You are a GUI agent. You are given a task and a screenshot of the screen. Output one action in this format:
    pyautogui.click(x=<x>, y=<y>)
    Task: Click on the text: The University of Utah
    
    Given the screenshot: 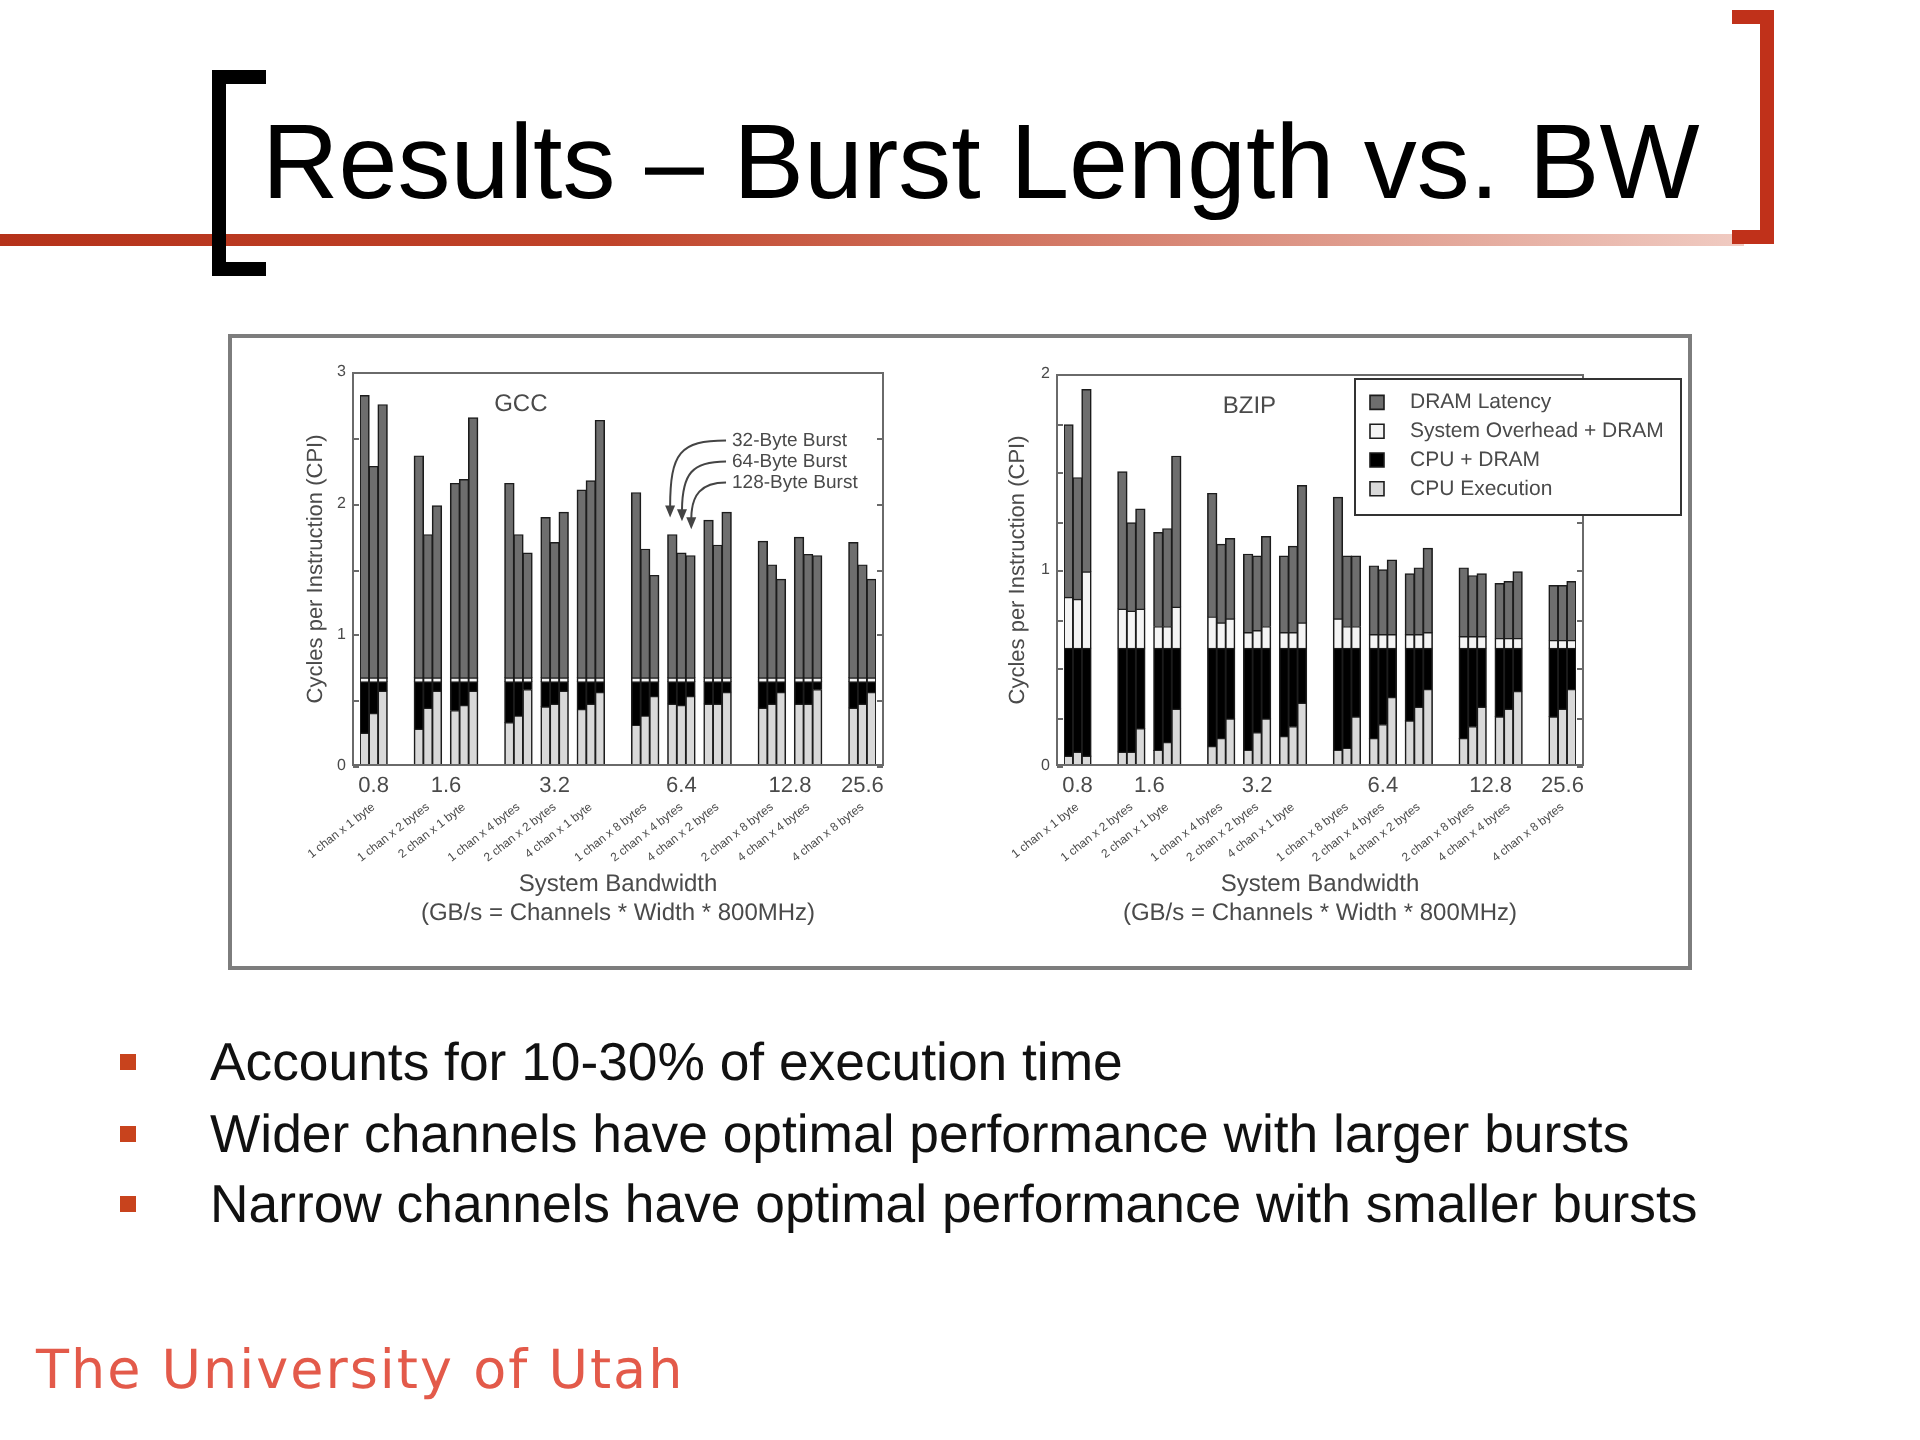 What is the action you would take?
    pyautogui.click(x=360, y=1372)
    